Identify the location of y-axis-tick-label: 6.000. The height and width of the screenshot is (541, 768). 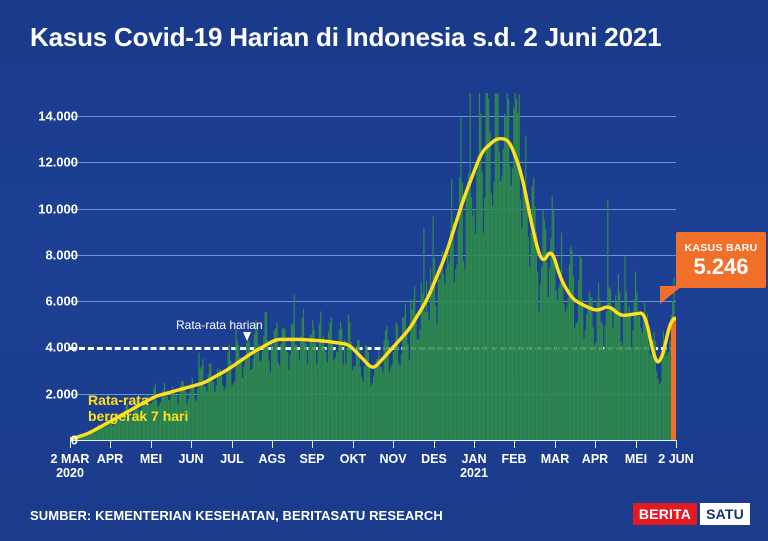
(61, 301).